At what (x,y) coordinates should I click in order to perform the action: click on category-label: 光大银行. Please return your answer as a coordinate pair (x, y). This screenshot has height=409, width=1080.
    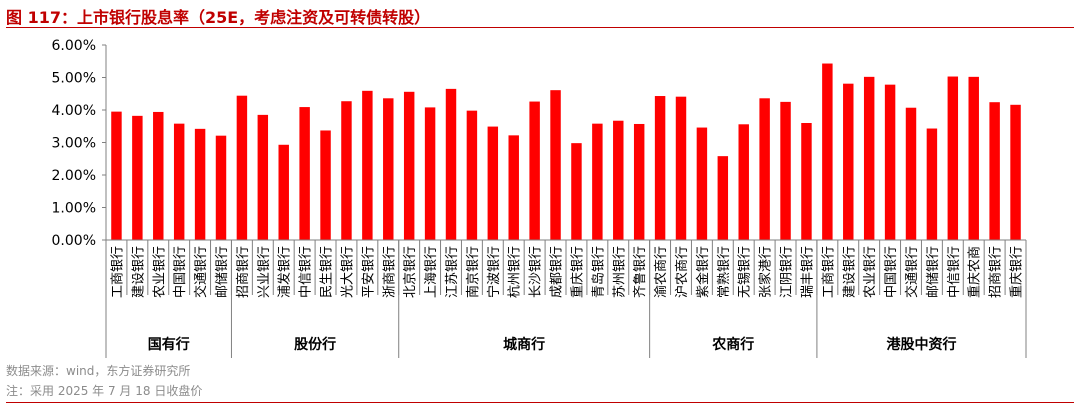
    Looking at the image, I should click on (347, 272).